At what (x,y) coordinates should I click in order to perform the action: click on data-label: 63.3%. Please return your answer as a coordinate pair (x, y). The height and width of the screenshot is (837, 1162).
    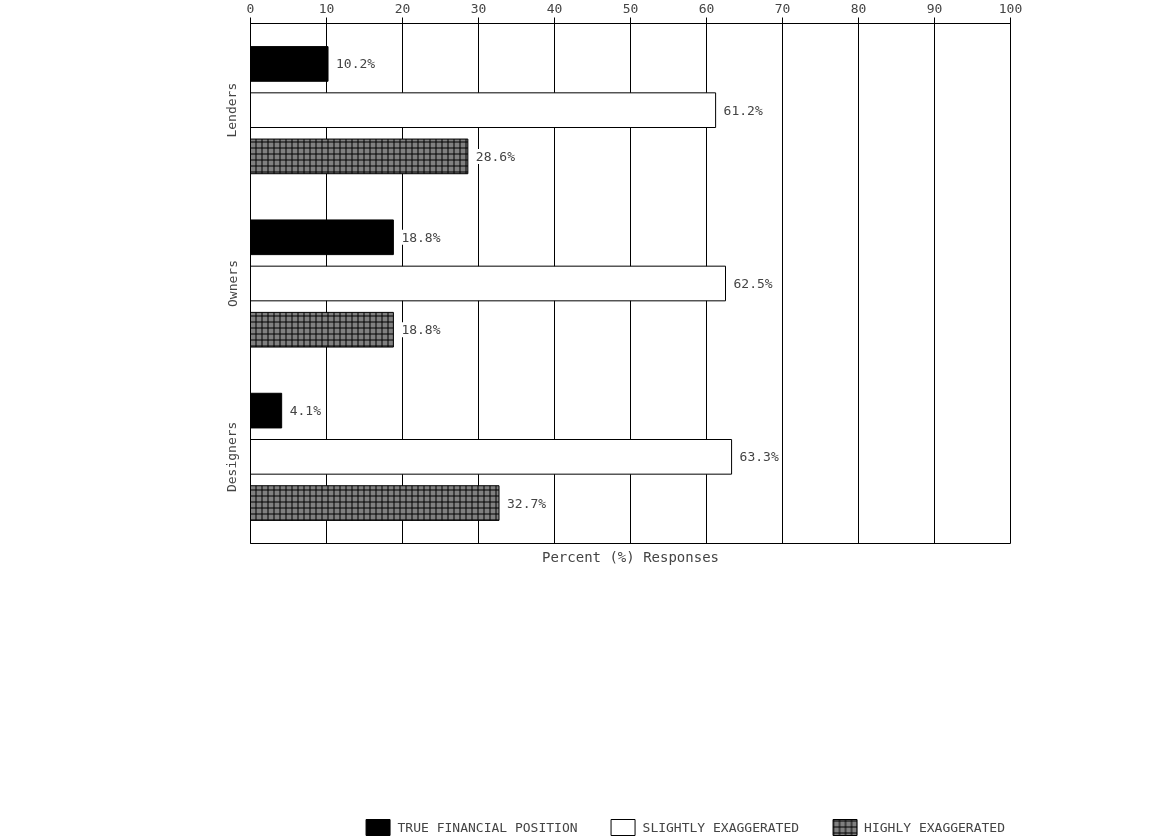
    Looking at the image, I should click on (759, 457).